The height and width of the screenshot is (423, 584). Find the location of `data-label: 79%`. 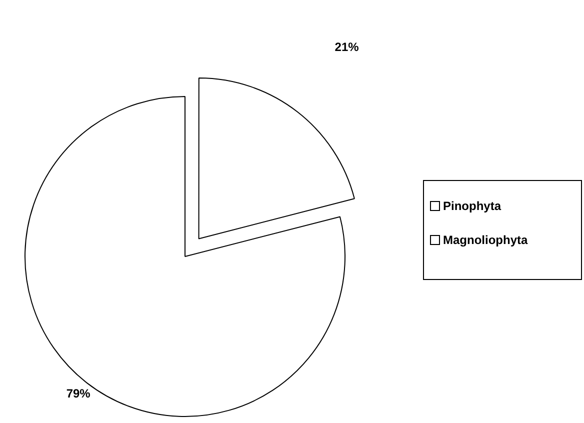

data-label: 79% is located at coordinates (78, 393).